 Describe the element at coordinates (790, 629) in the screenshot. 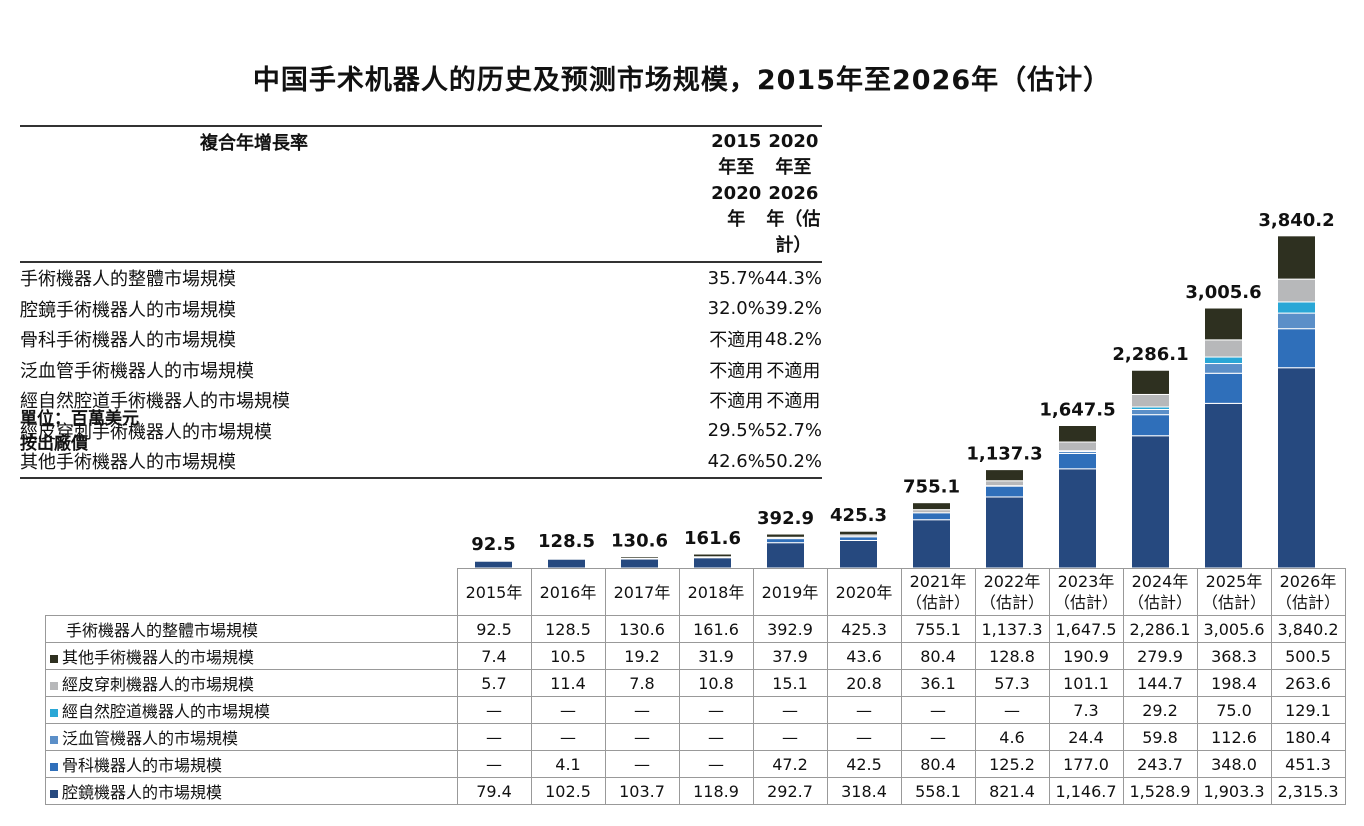

I see `total-cell: 392.9` at that location.